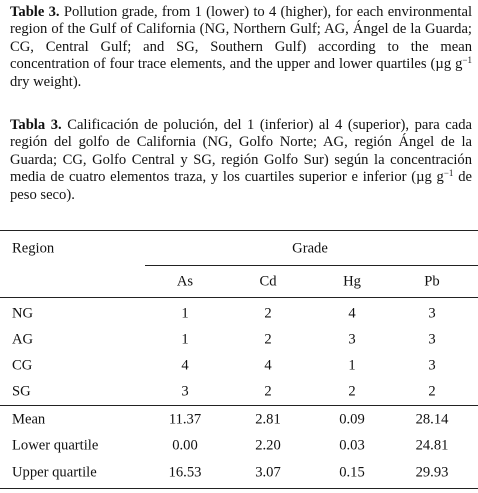 The image size is (478, 493). What do you see at coordinates (432, 445) in the screenshot?
I see `table-cell: 24.81` at bounding box center [432, 445].